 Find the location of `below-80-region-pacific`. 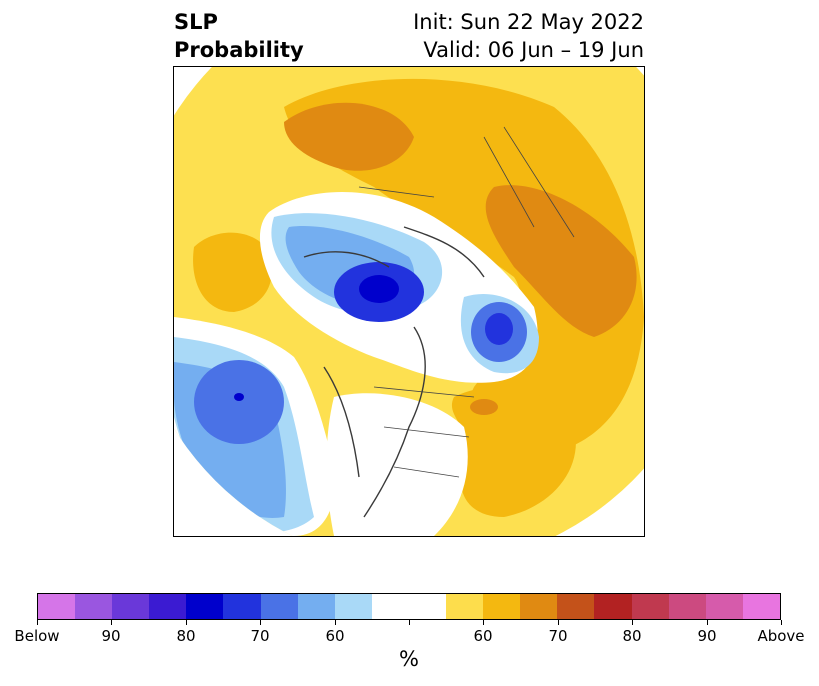

below-80-region-pacific is located at coordinates (239, 397).